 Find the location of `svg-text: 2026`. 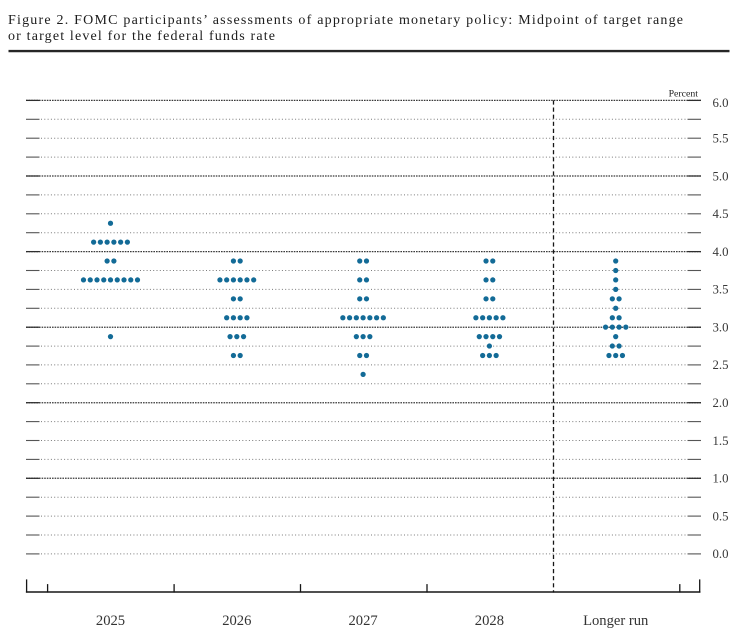

svg-text: 2026 is located at coordinates (236, 621).